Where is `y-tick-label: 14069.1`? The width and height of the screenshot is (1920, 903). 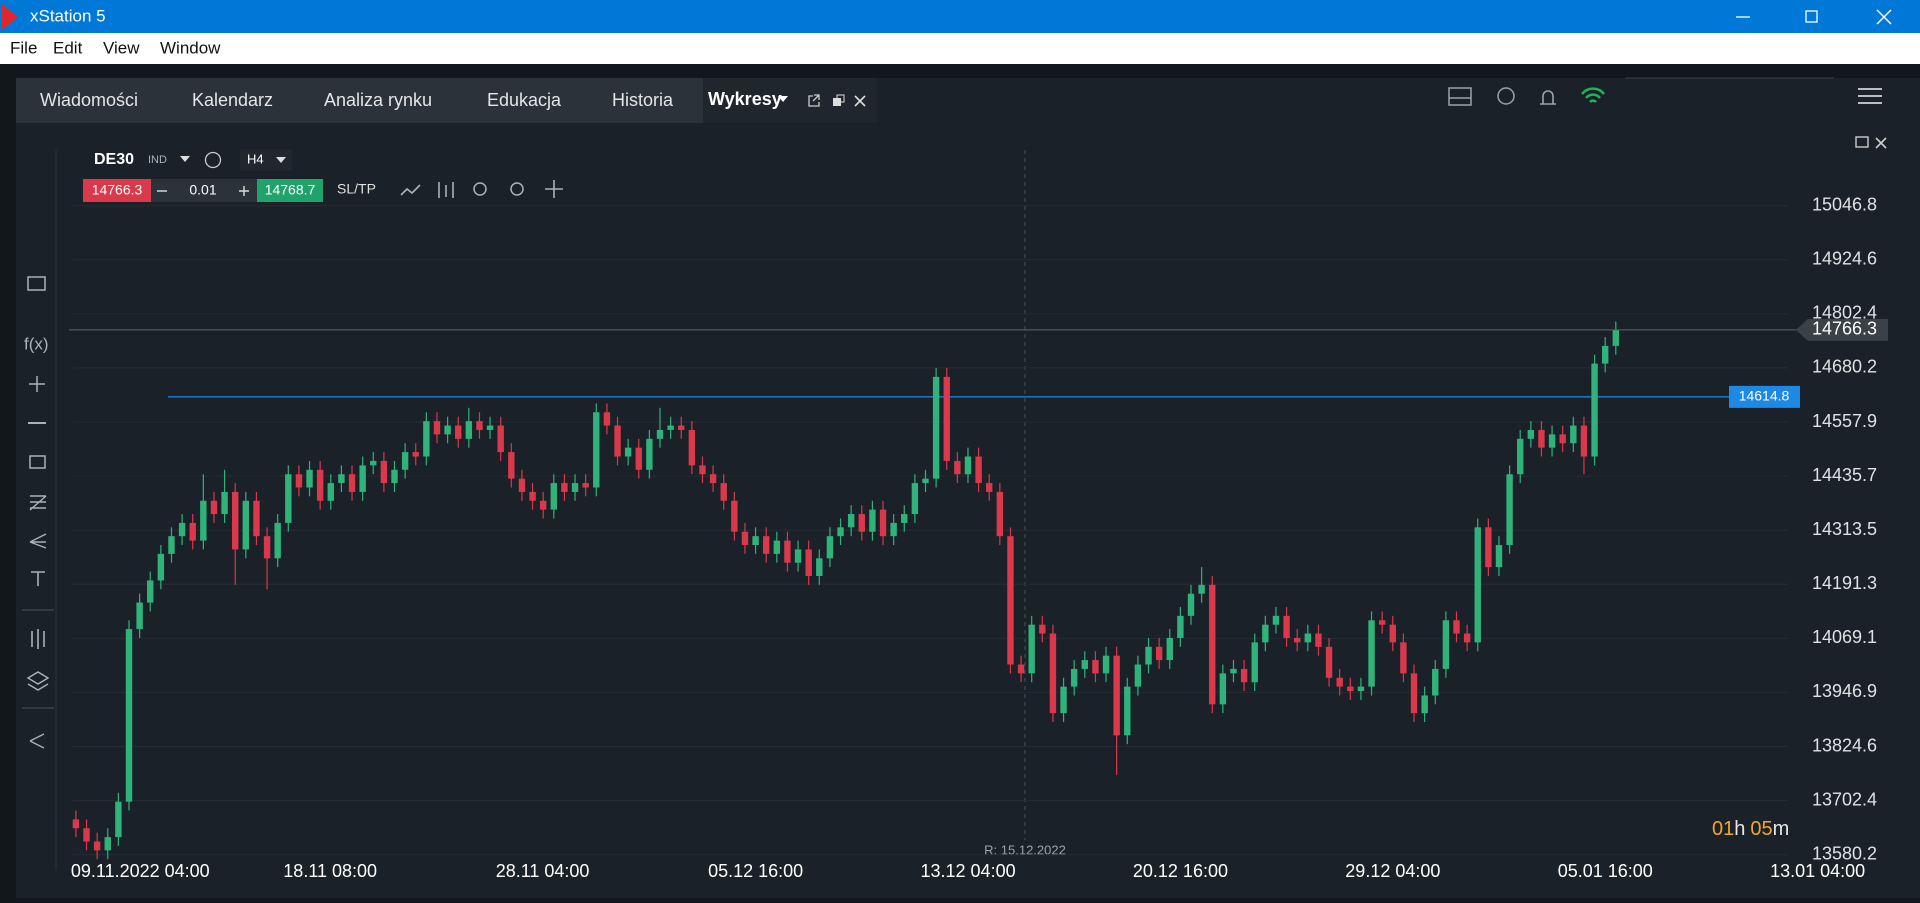 y-tick-label: 14069.1 is located at coordinates (1844, 637).